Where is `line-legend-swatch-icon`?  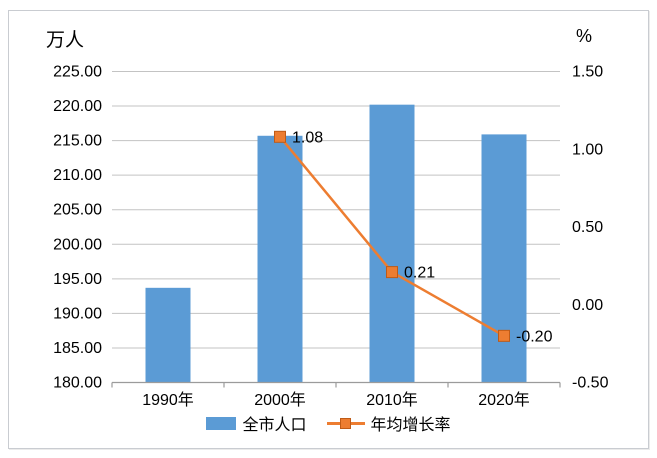 line-legend-swatch-icon is located at coordinates (345, 423).